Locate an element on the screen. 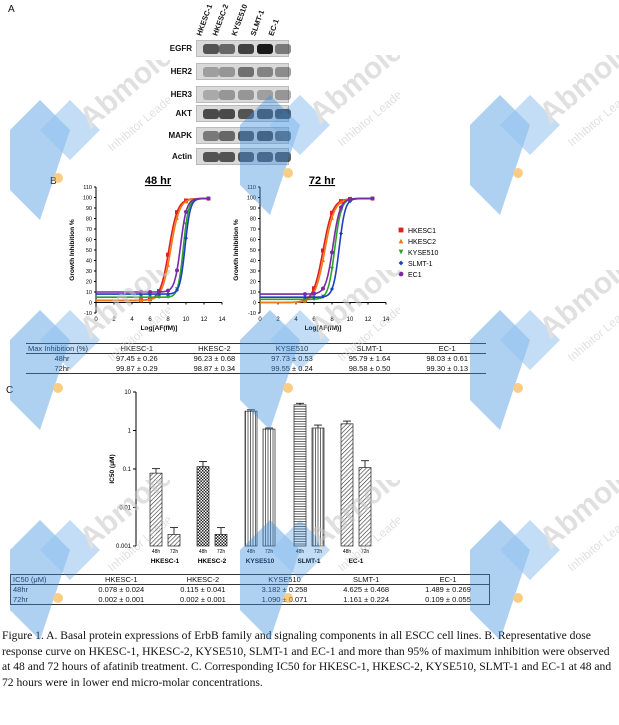 The height and width of the screenshot is (725, 619). ic50-cell: 4.625 ± 0.468 is located at coordinates (366, 590).